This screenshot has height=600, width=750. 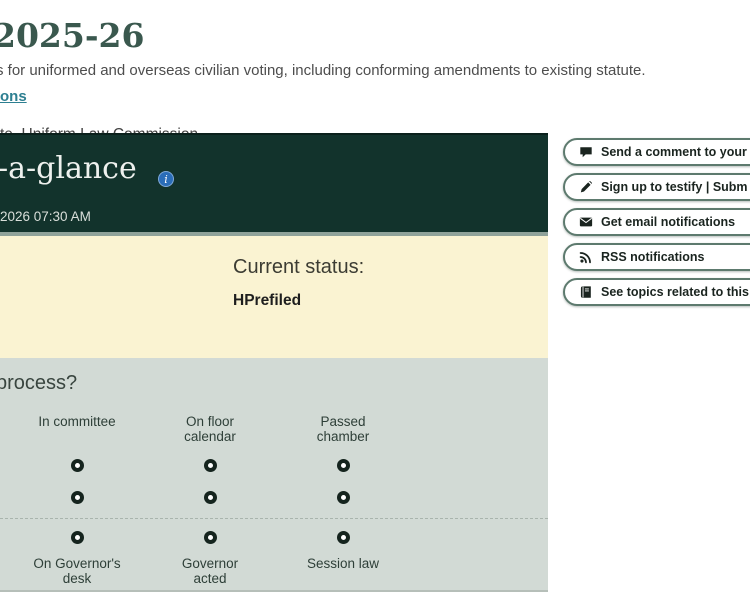 I want to click on action-button-label: RSS notifications, so click(x=653, y=257).